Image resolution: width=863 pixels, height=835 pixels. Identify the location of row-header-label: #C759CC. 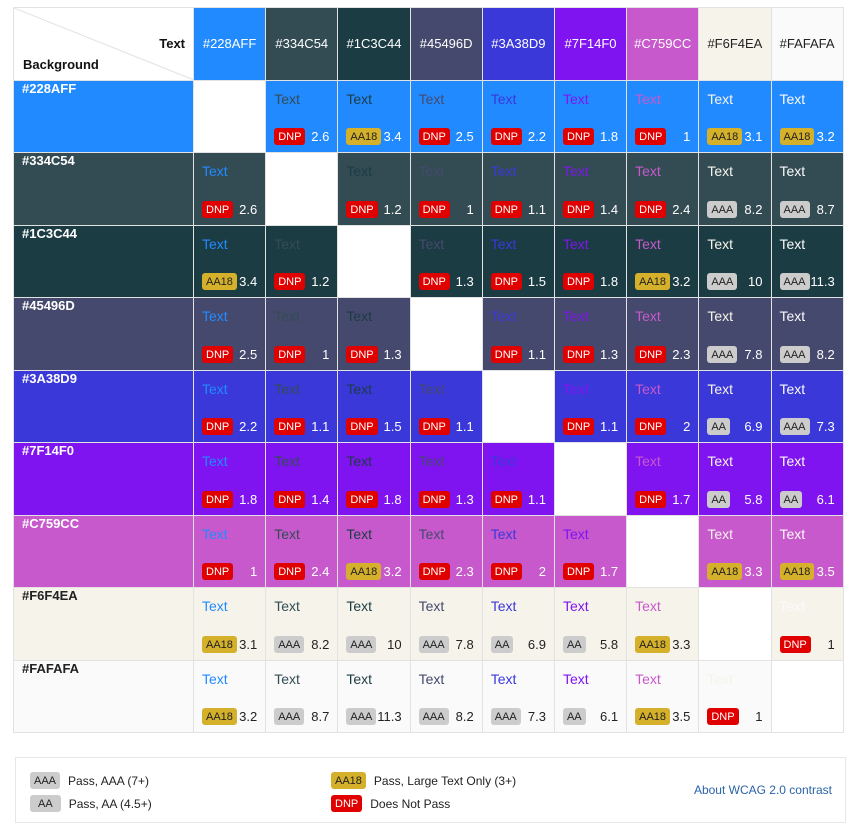
(51, 523).